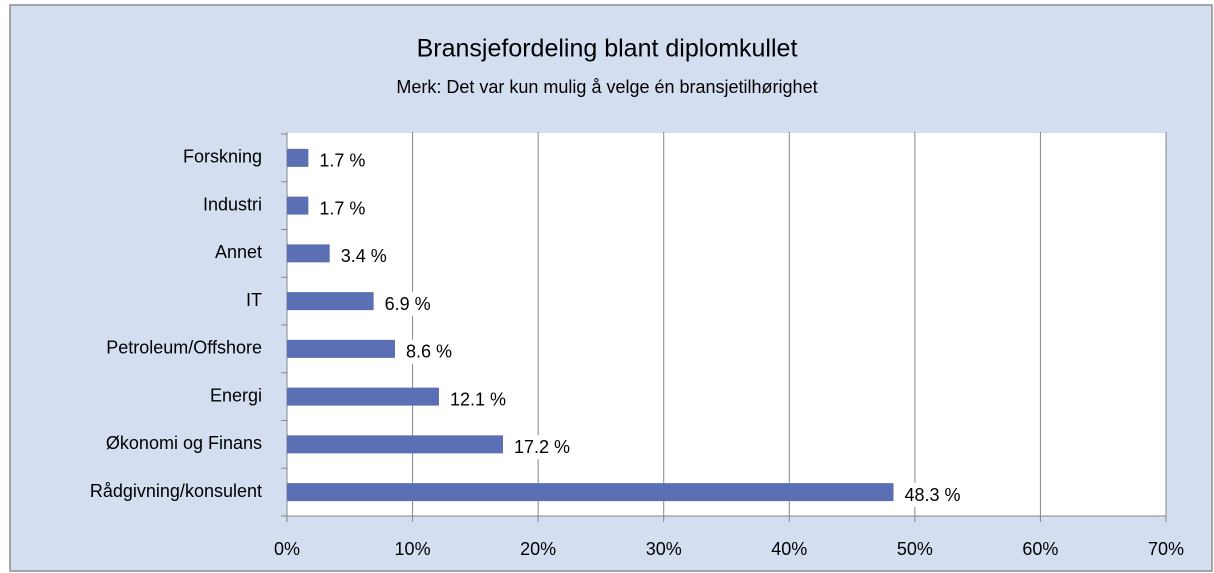 This screenshot has width=1214, height=573. I want to click on chart-title: Bransjefordeling blant diplomkullet, so click(607, 49).